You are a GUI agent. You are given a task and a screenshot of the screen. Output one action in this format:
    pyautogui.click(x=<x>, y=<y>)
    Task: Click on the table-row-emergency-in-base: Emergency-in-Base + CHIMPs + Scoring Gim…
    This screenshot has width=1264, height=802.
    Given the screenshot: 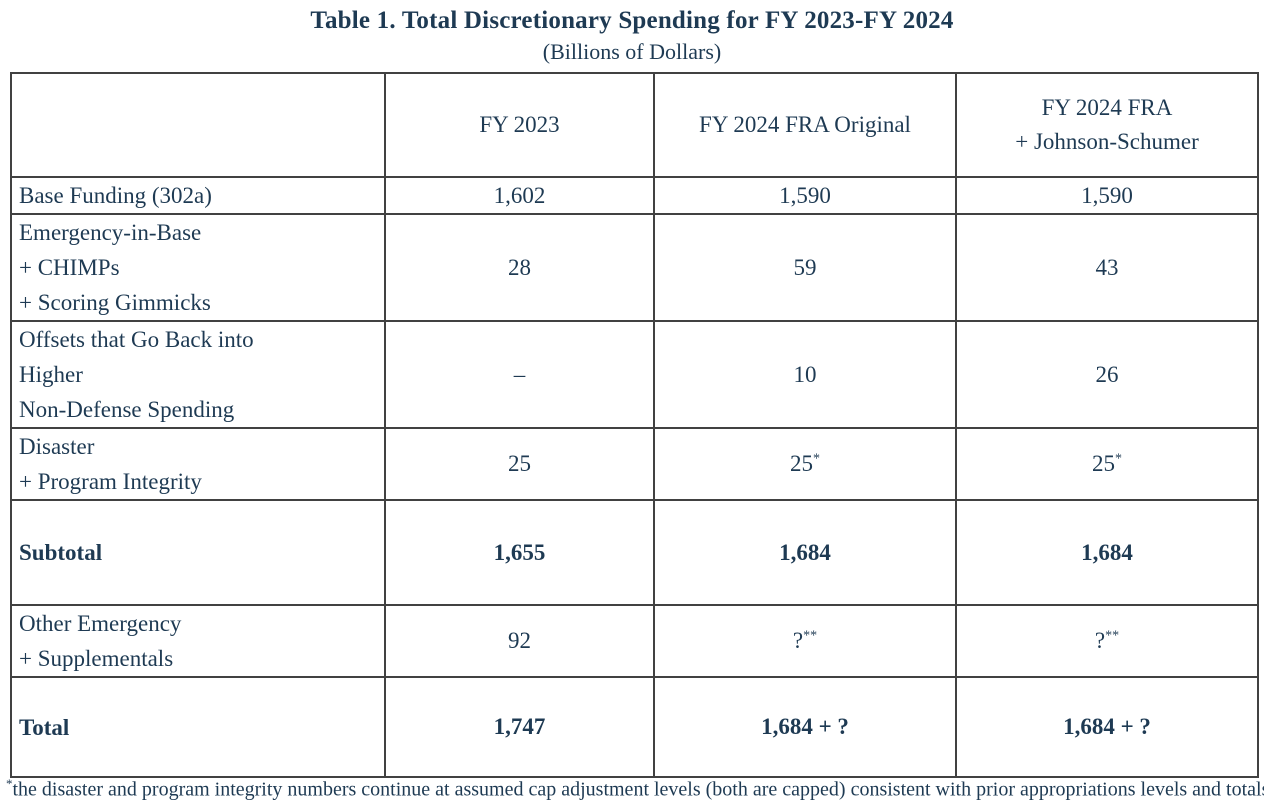 What is the action you would take?
    pyautogui.click(x=634, y=267)
    